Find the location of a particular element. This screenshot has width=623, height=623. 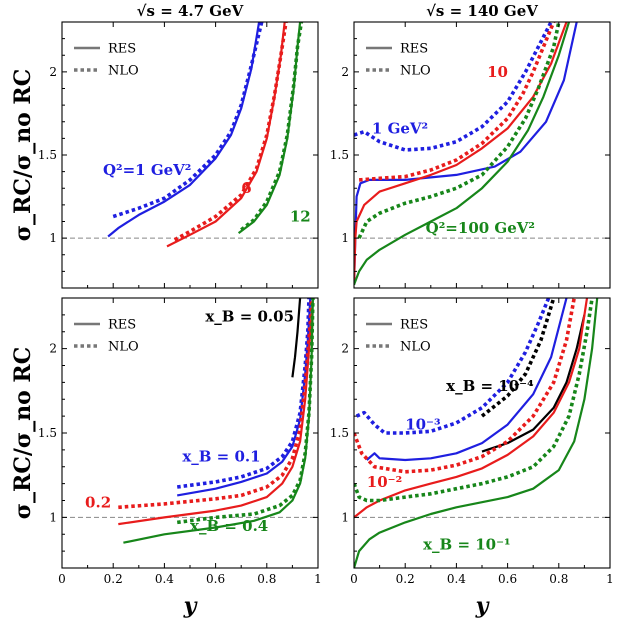

panel-title: √s = 140 GeV is located at coordinates (482, 11).